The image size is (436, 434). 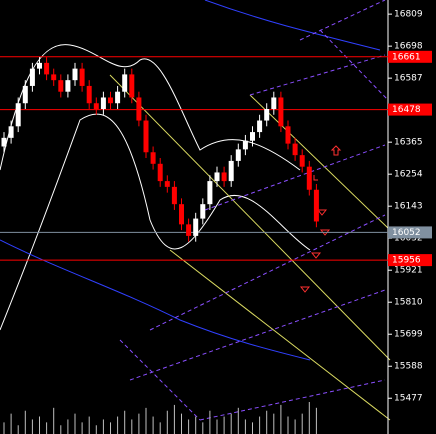 I want to click on y-tick-label: 16698, so click(x=408, y=47).